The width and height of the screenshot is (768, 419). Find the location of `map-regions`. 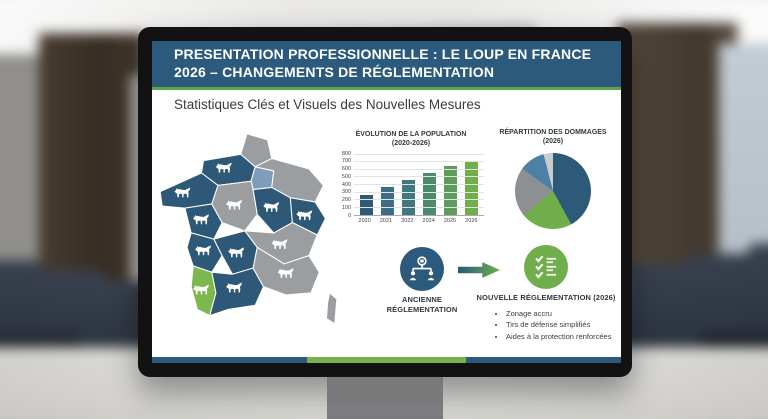

map-regions is located at coordinates (248, 229).